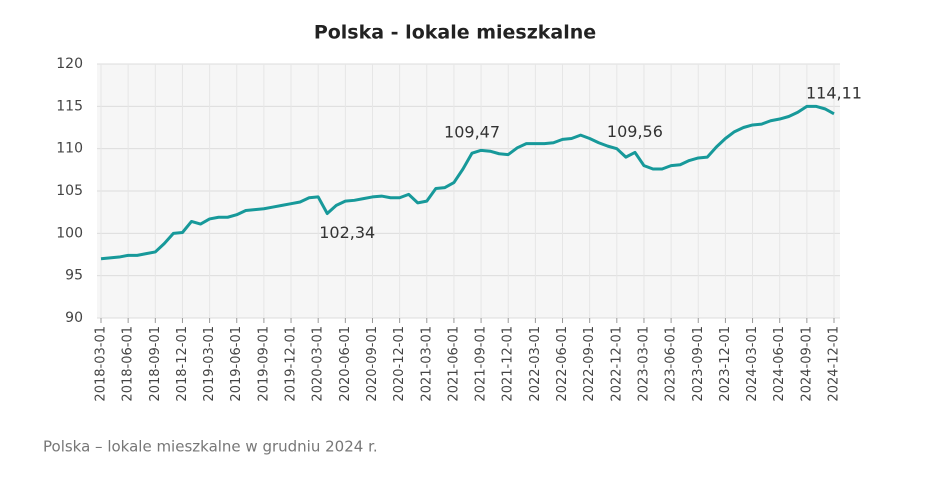  I want to click on y-tick-label: 90, so click(74, 318).